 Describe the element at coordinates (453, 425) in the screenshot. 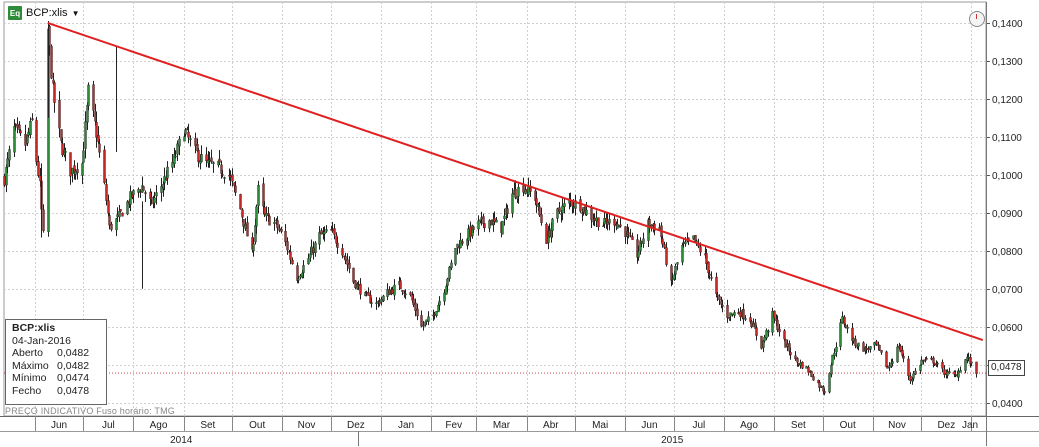

I see `month-label: Fev` at that location.